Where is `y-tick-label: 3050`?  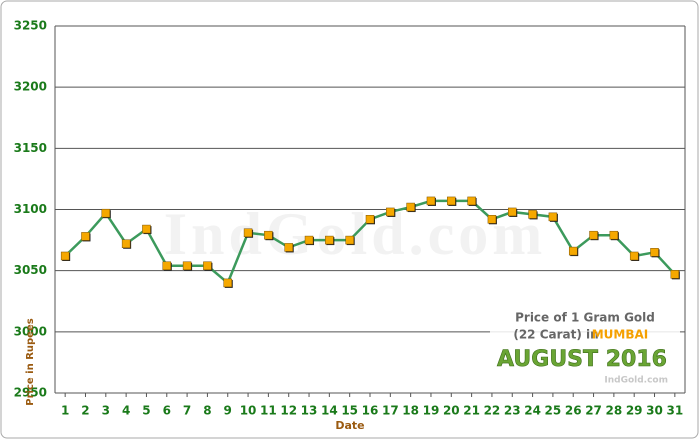 y-tick-label: 3050 is located at coordinates (30, 270).